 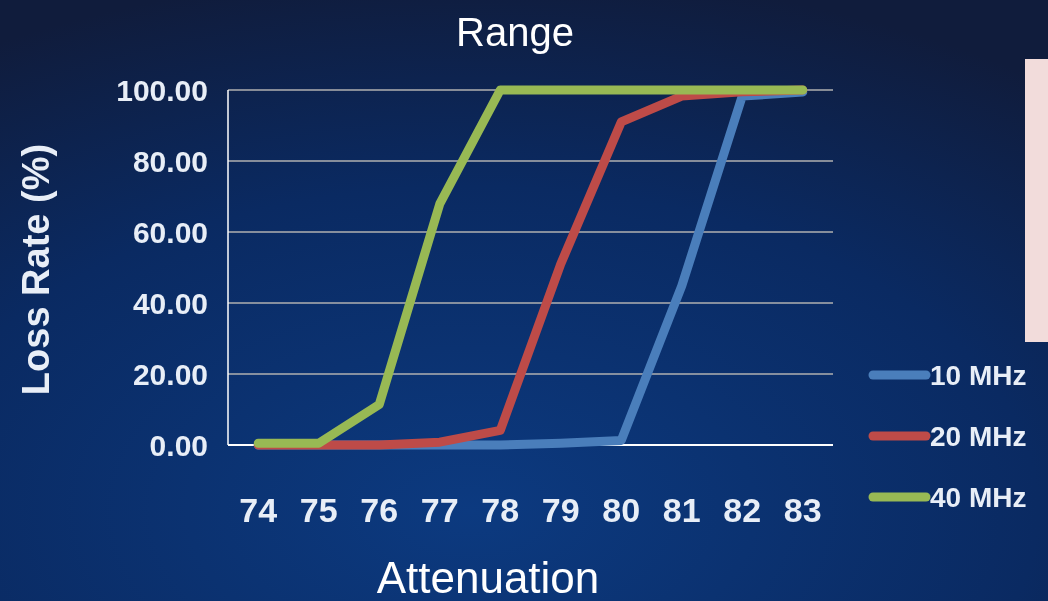 I want to click on x-tick-label: 78, so click(x=500, y=509).